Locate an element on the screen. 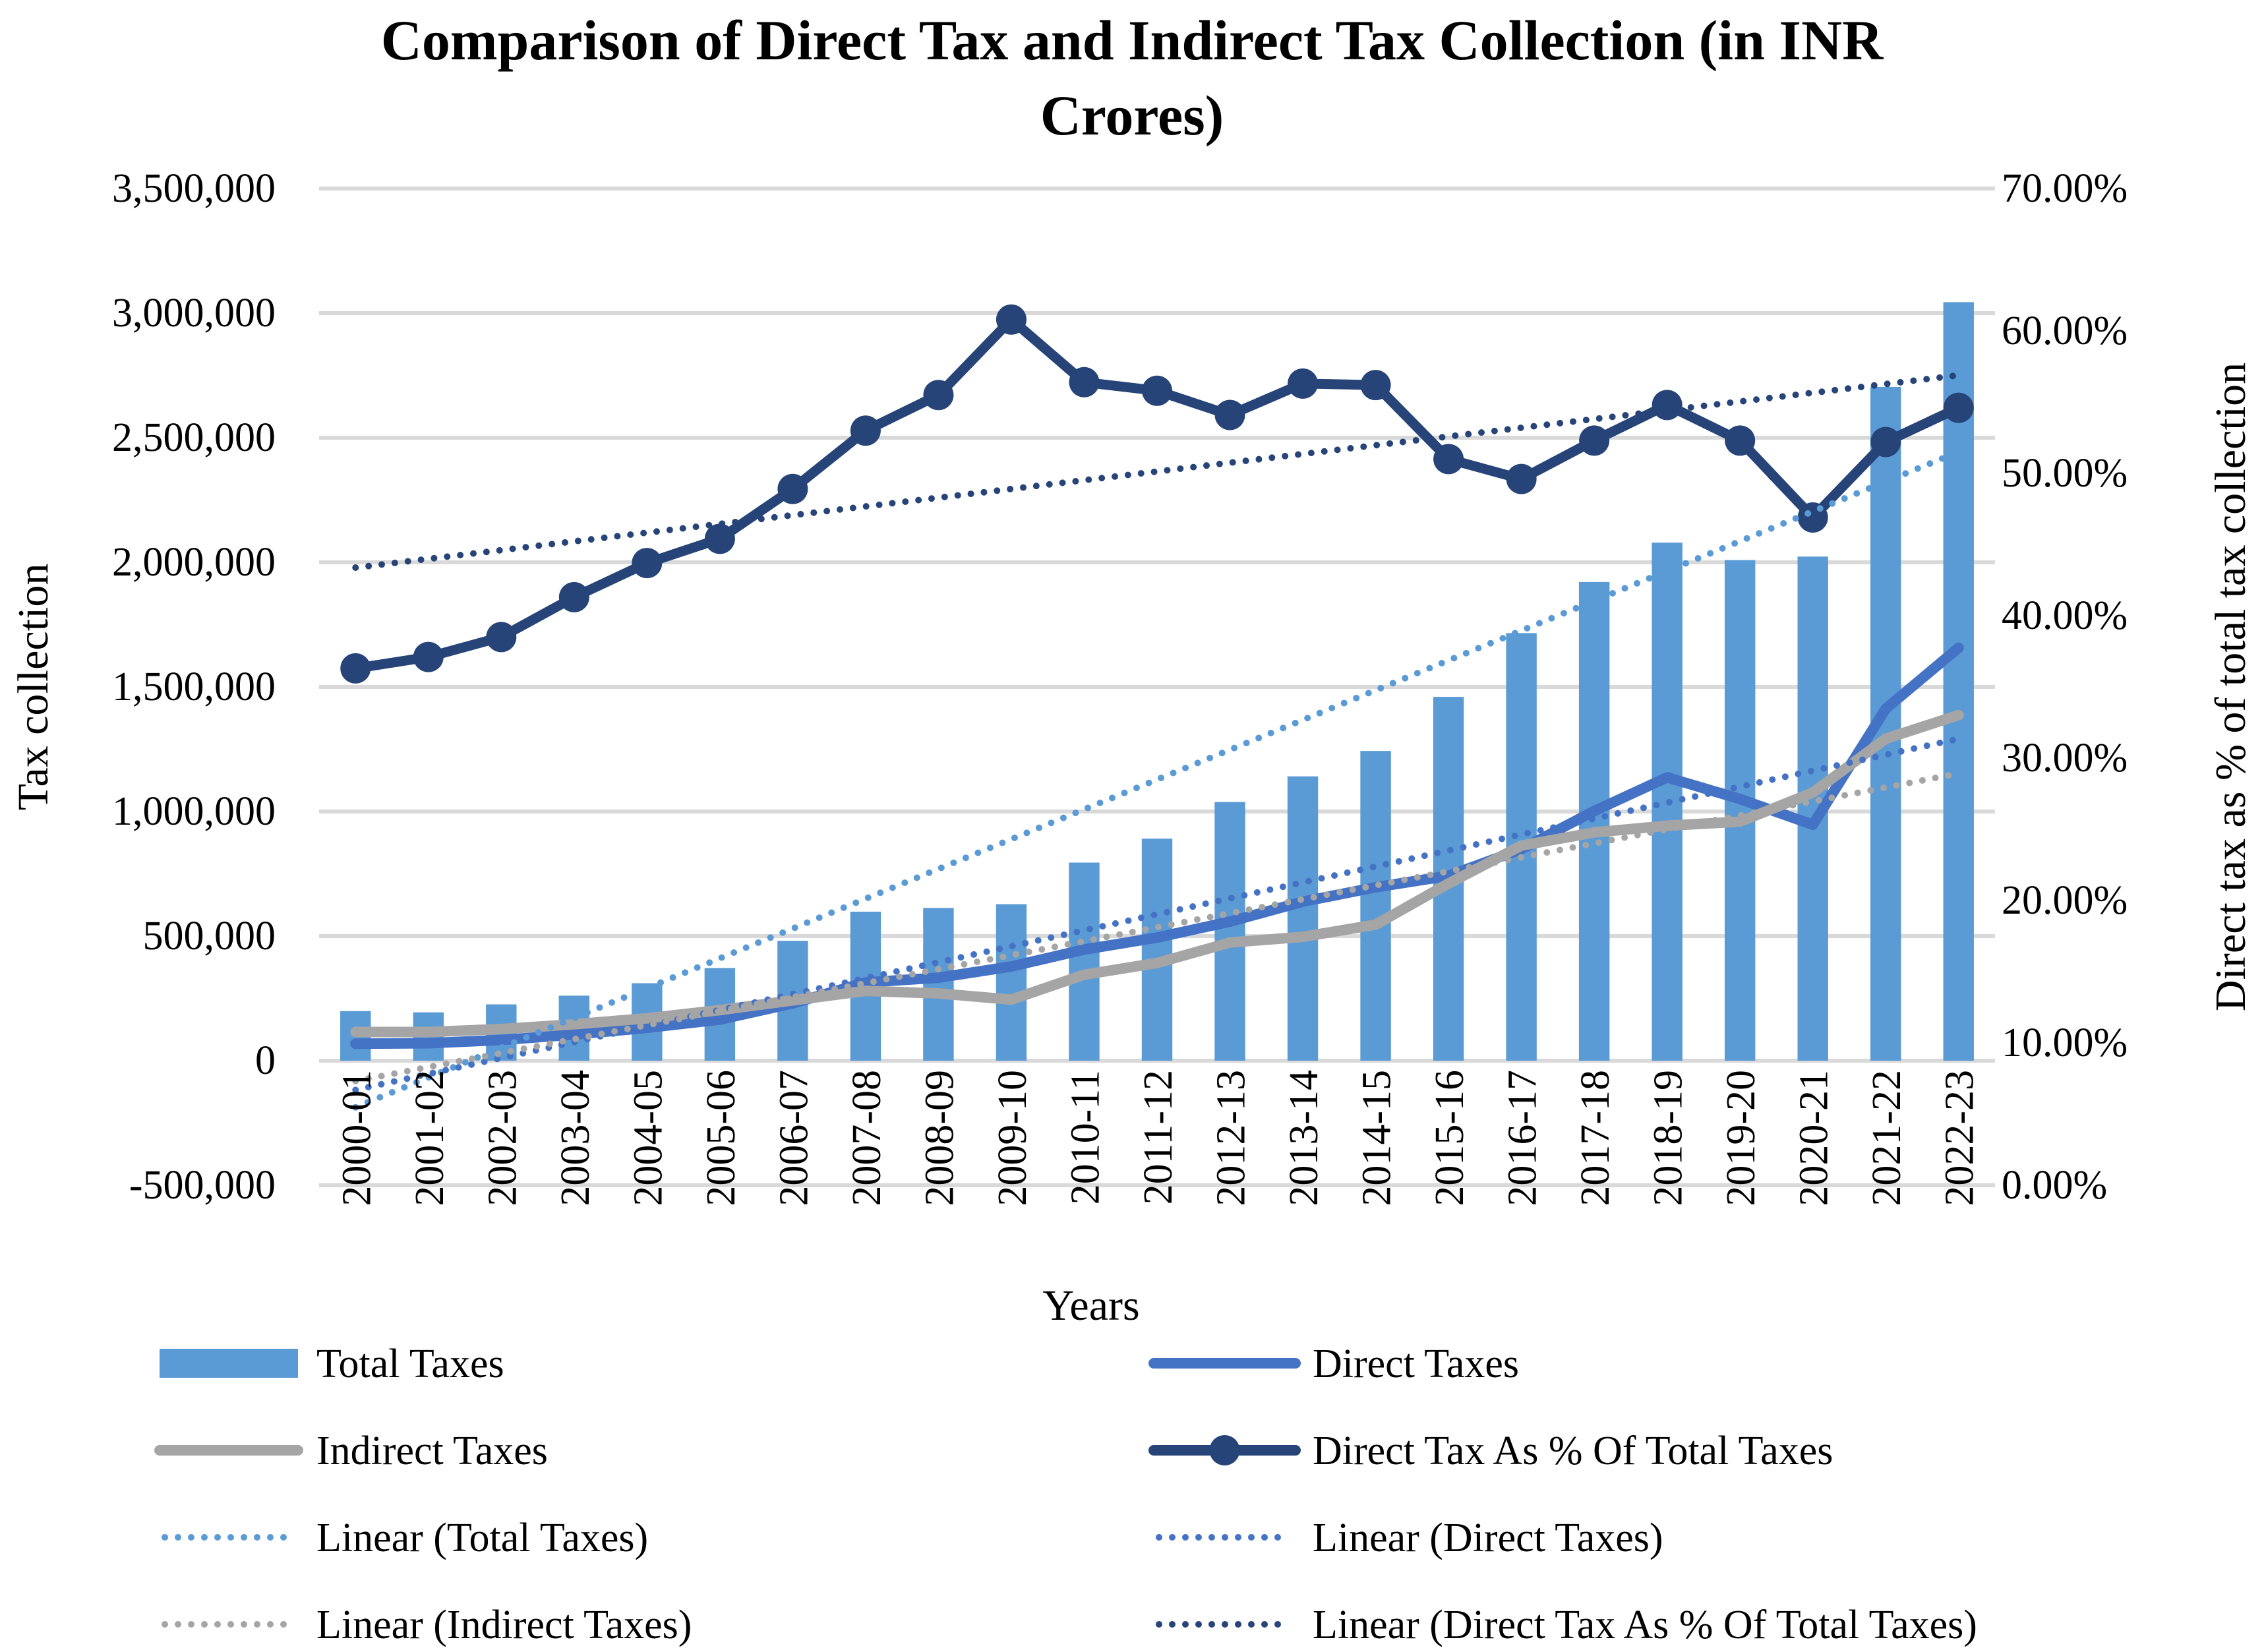  legend-marker is located at coordinates (1224, 1450).